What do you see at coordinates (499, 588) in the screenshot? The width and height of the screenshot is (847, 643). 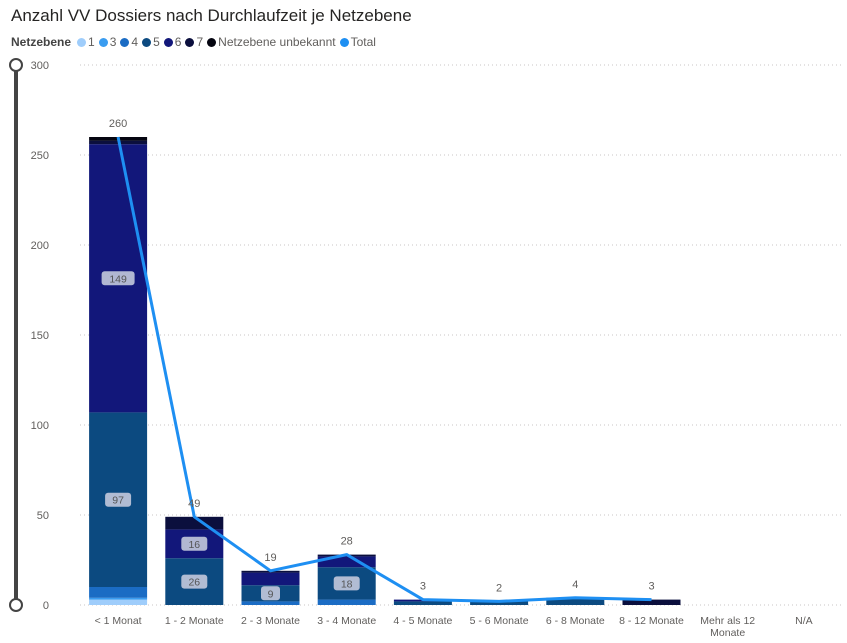 I see `total-data-label: 2` at bounding box center [499, 588].